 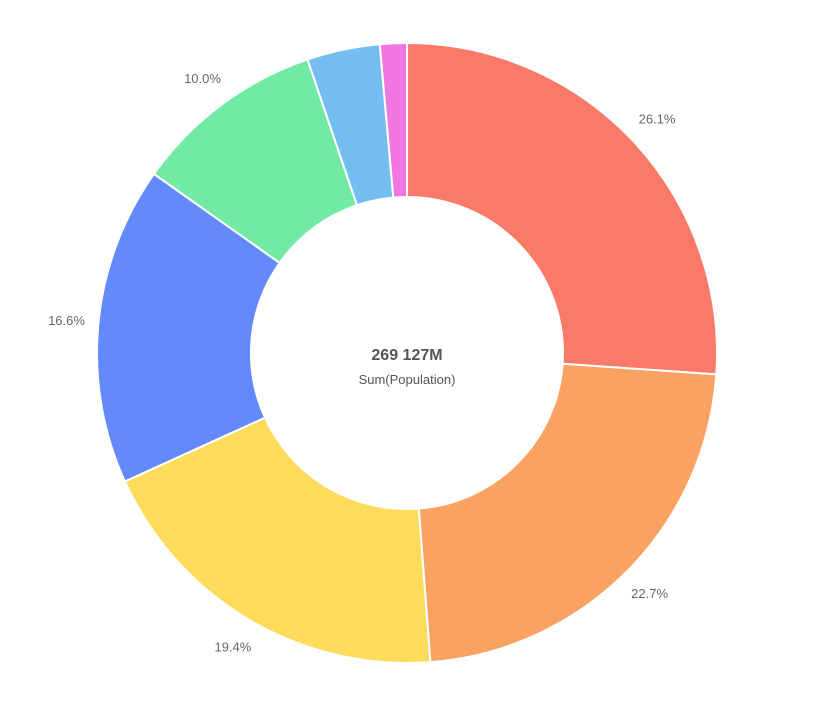 What do you see at coordinates (407, 379) in the screenshot?
I see `center-caption: Sum(Population)` at bounding box center [407, 379].